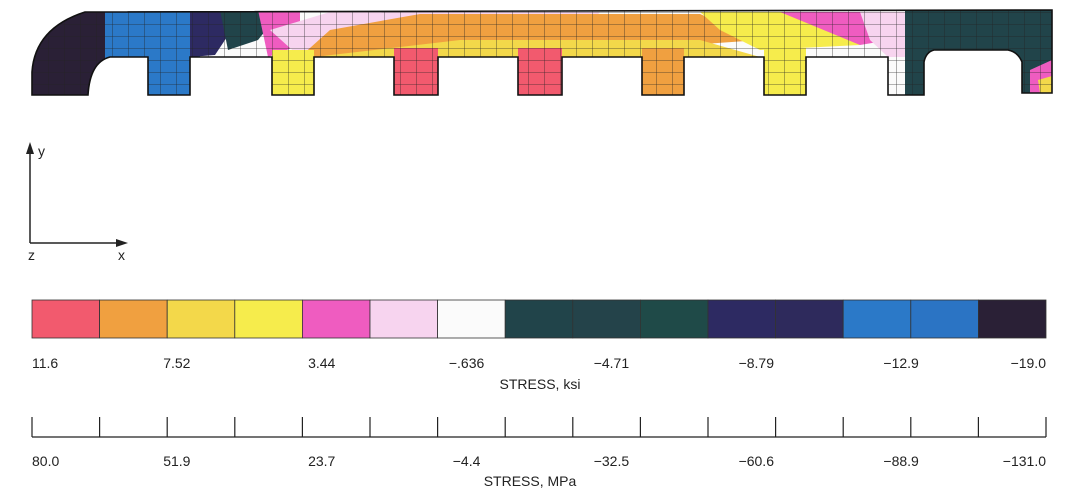  Describe the element at coordinates (321, 461) in the screenshot. I see `mpa-tick-label: 23.7` at that location.